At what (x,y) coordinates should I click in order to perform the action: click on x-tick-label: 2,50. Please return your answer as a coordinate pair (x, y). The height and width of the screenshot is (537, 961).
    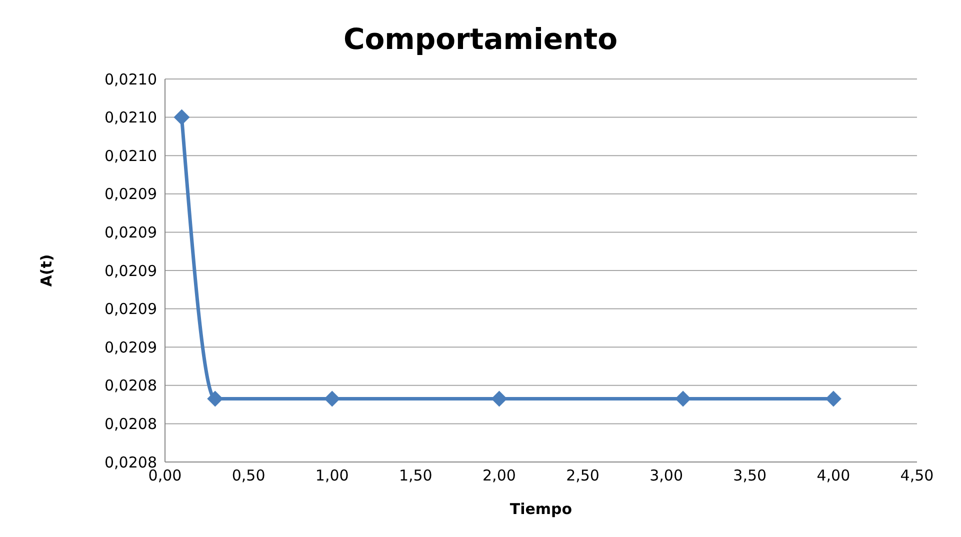
    Looking at the image, I should click on (583, 475).